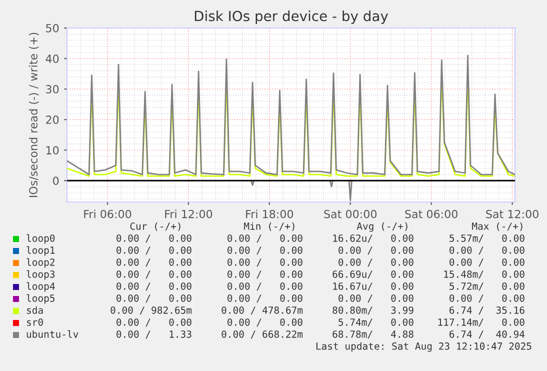  What do you see at coordinates (52, 120) in the screenshot?
I see `y-tick-label: 20` at bounding box center [52, 120].